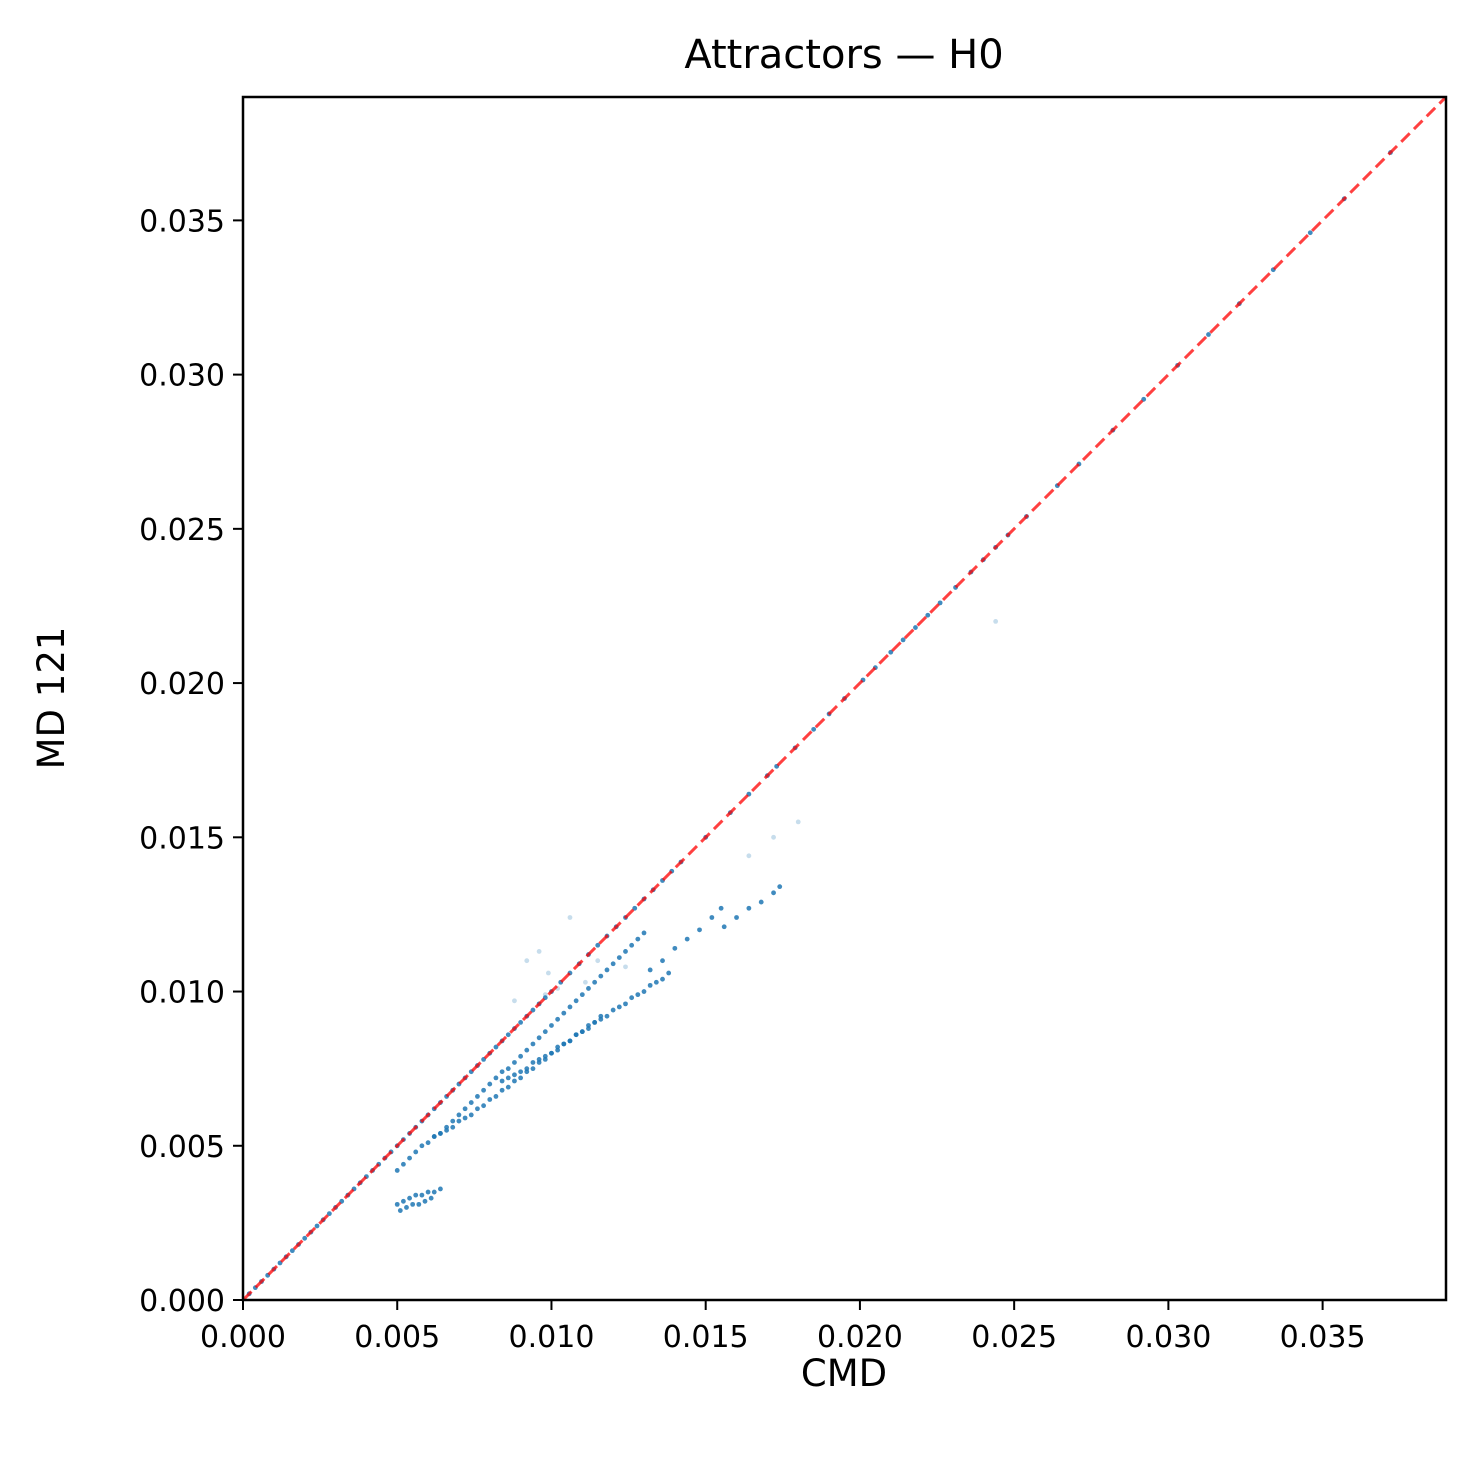 Image resolution: width=1476 pixels, height=1463 pixels. I want to click on x-tick-label: 0.030, so click(1168, 1337).